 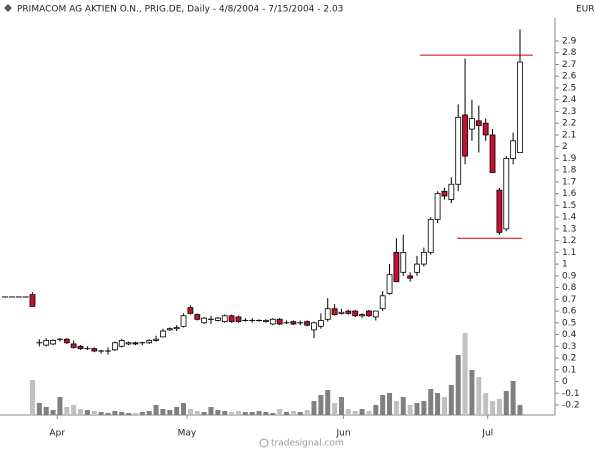 What do you see at coordinates (565, 382) in the screenshot?
I see `y-tick-label: 0` at bounding box center [565, 382].